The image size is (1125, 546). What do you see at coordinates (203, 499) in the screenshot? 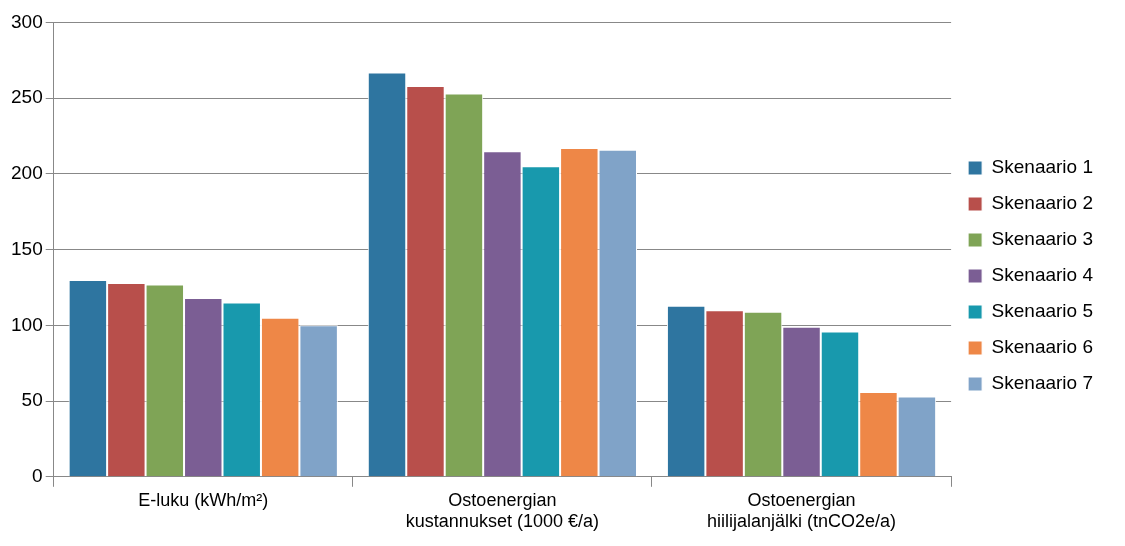
I see `x-tick-label: E-luku (kWh/m²)` at bounding box center [203, 499].